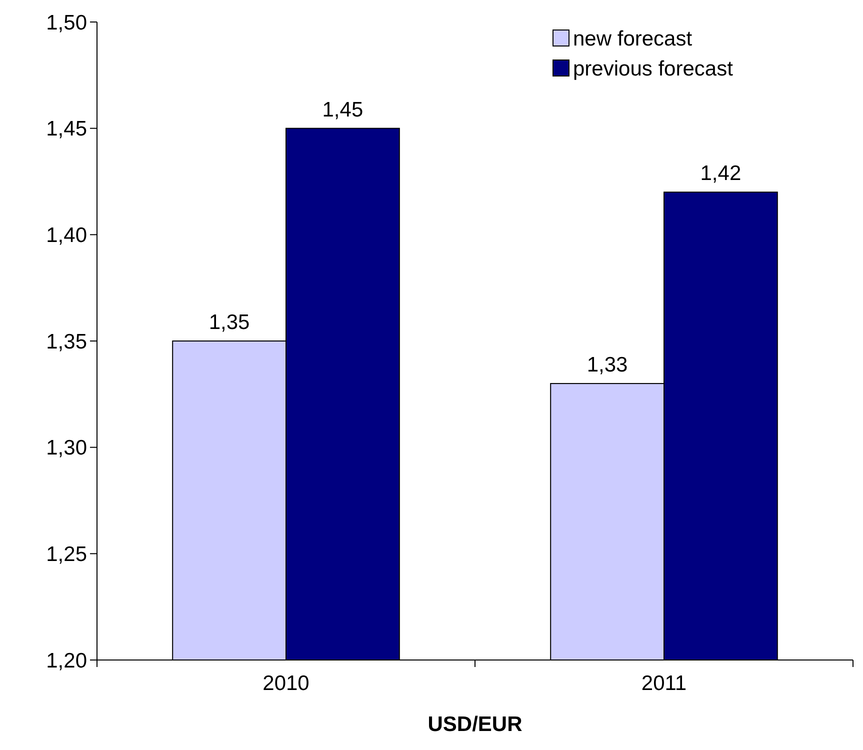  Describe the element at coordinates (721, 174) in the screenshot. I see `data-label: 1,42` at that location.